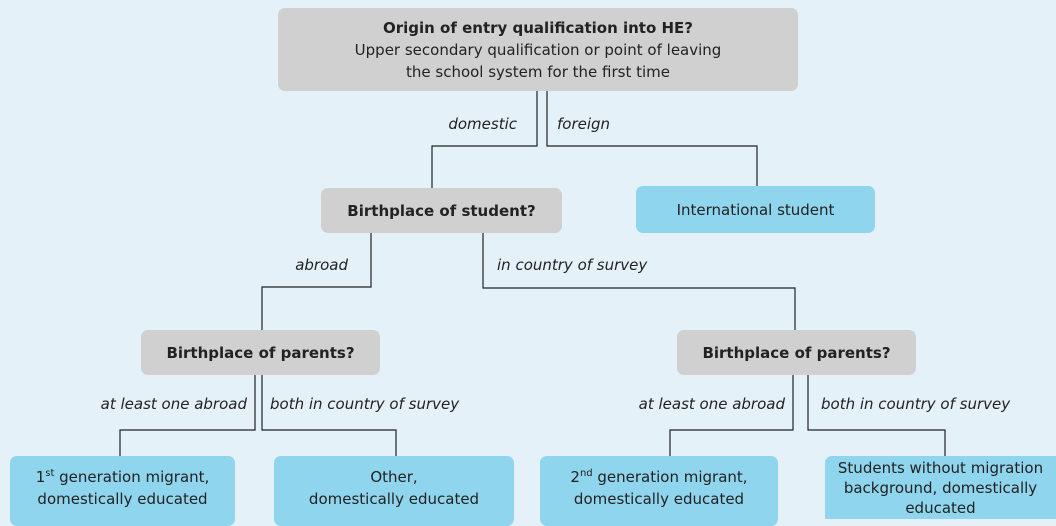  What do you see at coordinates (940, 508) in the screenshot?
I see `leaf-line: educated` at bounding box center [940, 508].